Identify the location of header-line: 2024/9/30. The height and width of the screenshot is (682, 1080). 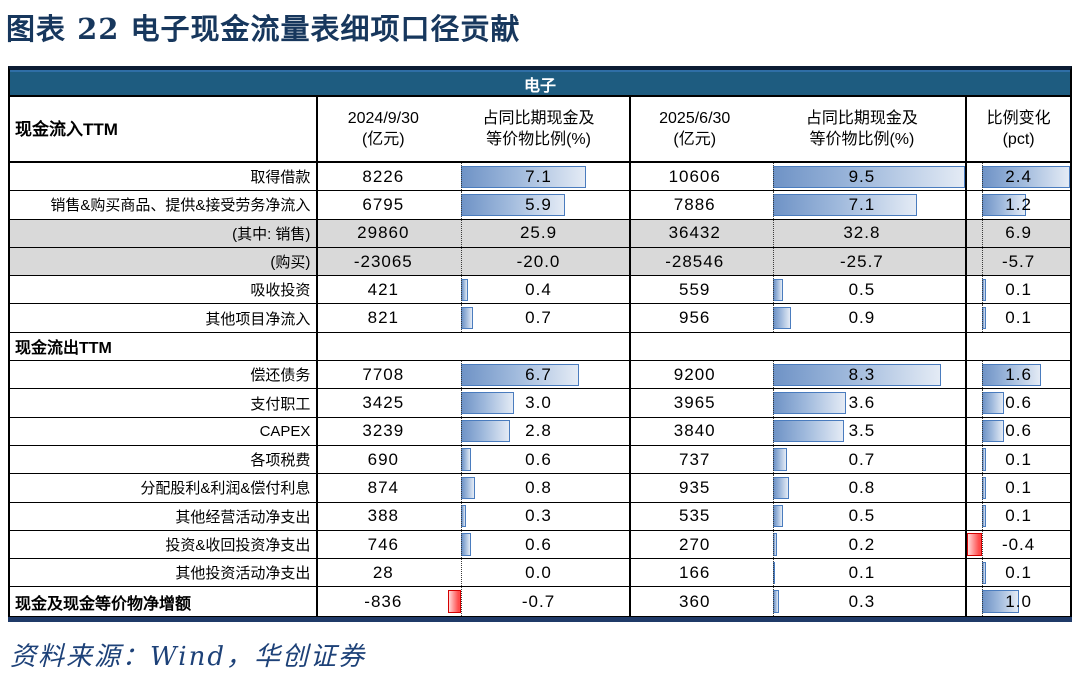
(383, 118).